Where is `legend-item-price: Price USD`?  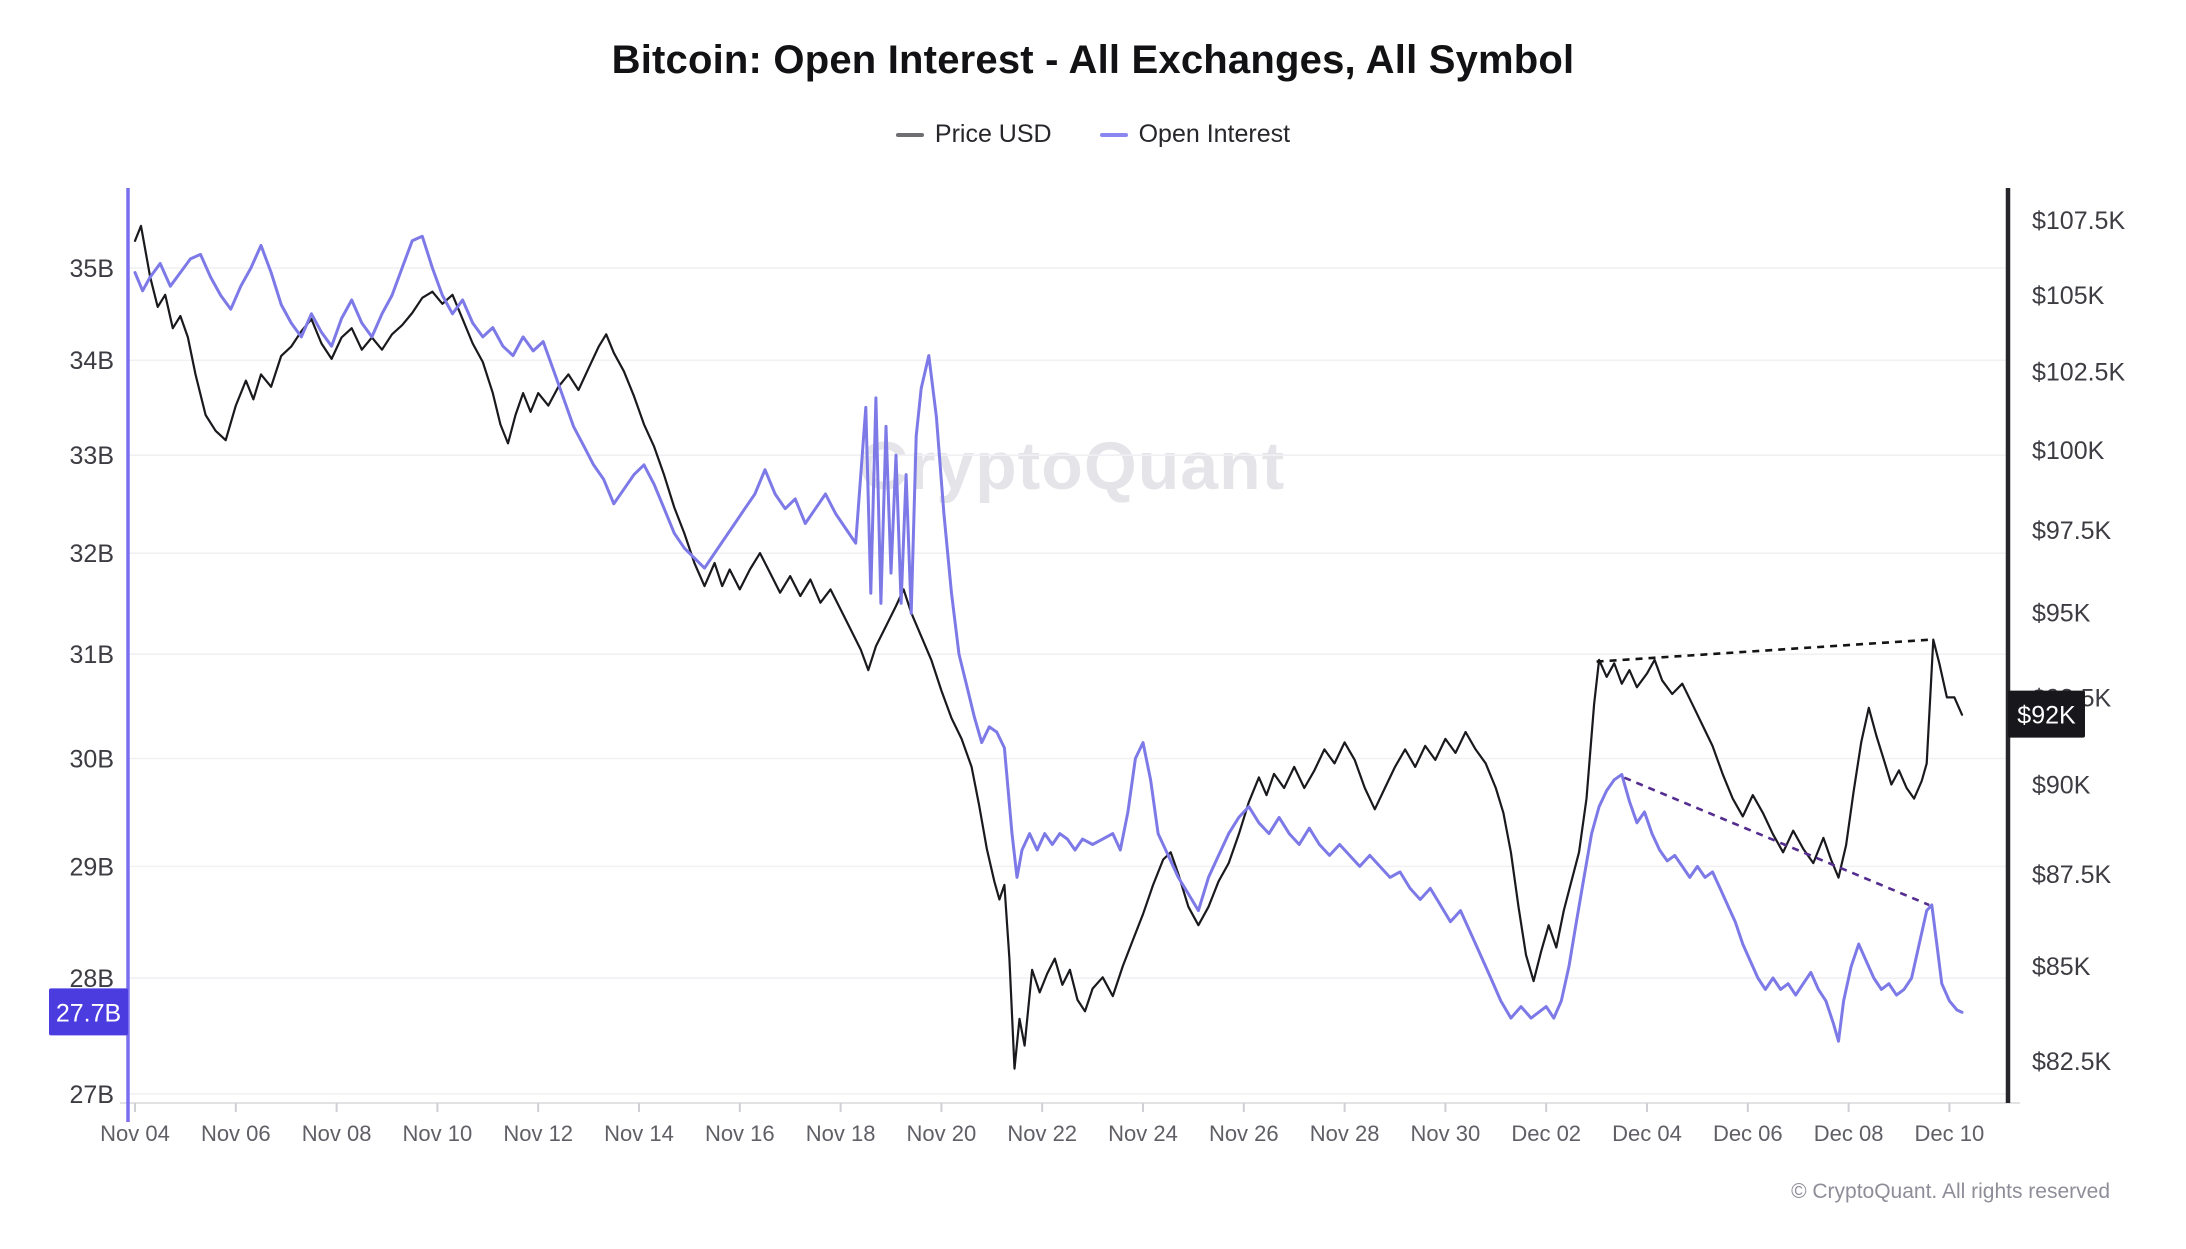 legend-item-price: Price USD is located at coordinates (973, 134).